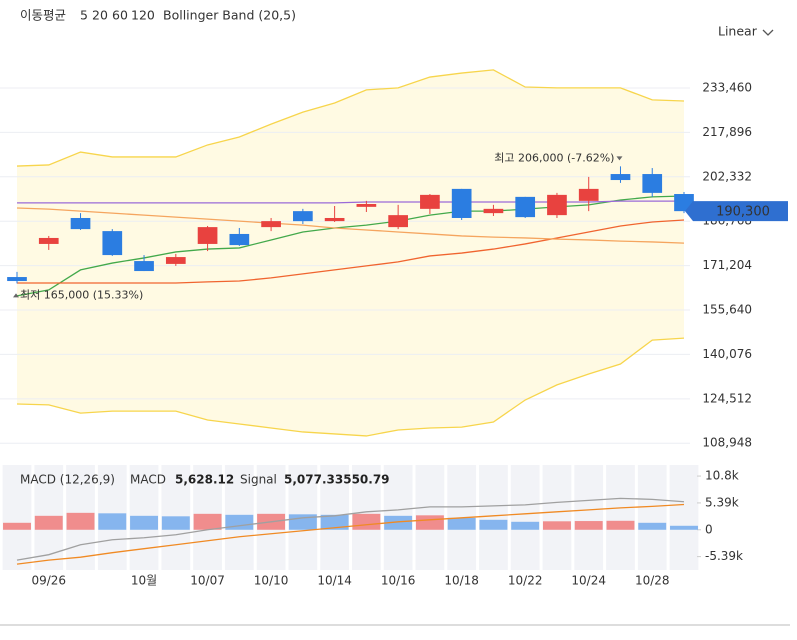 The width and height of the screenshot is (797, 640). What do you see at coordinates (738, 31) in the screenshot?
I see `scale-selector: Linear` at bounding box center [738, 31].